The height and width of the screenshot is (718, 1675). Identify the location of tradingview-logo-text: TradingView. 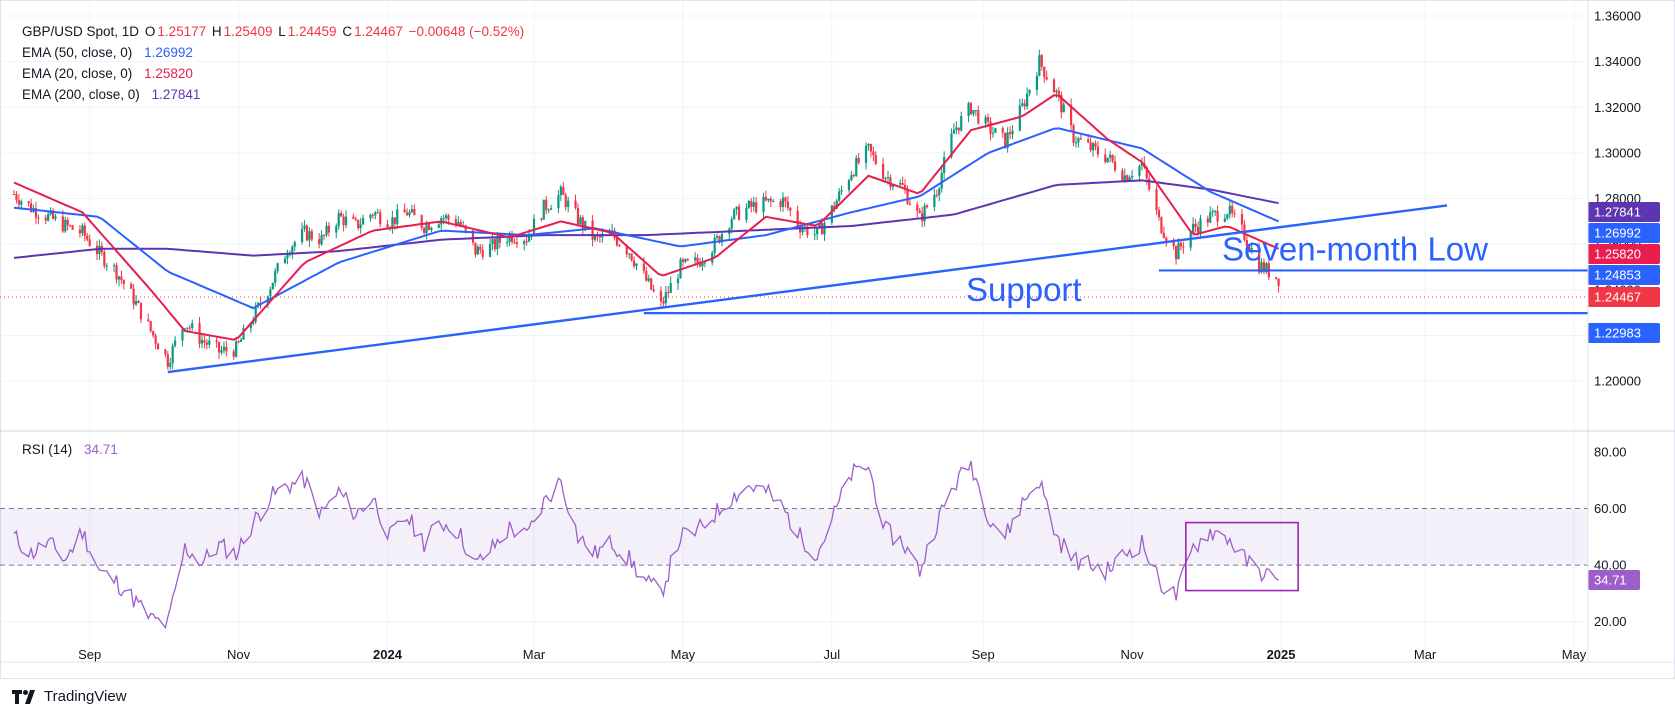
(85, 696).